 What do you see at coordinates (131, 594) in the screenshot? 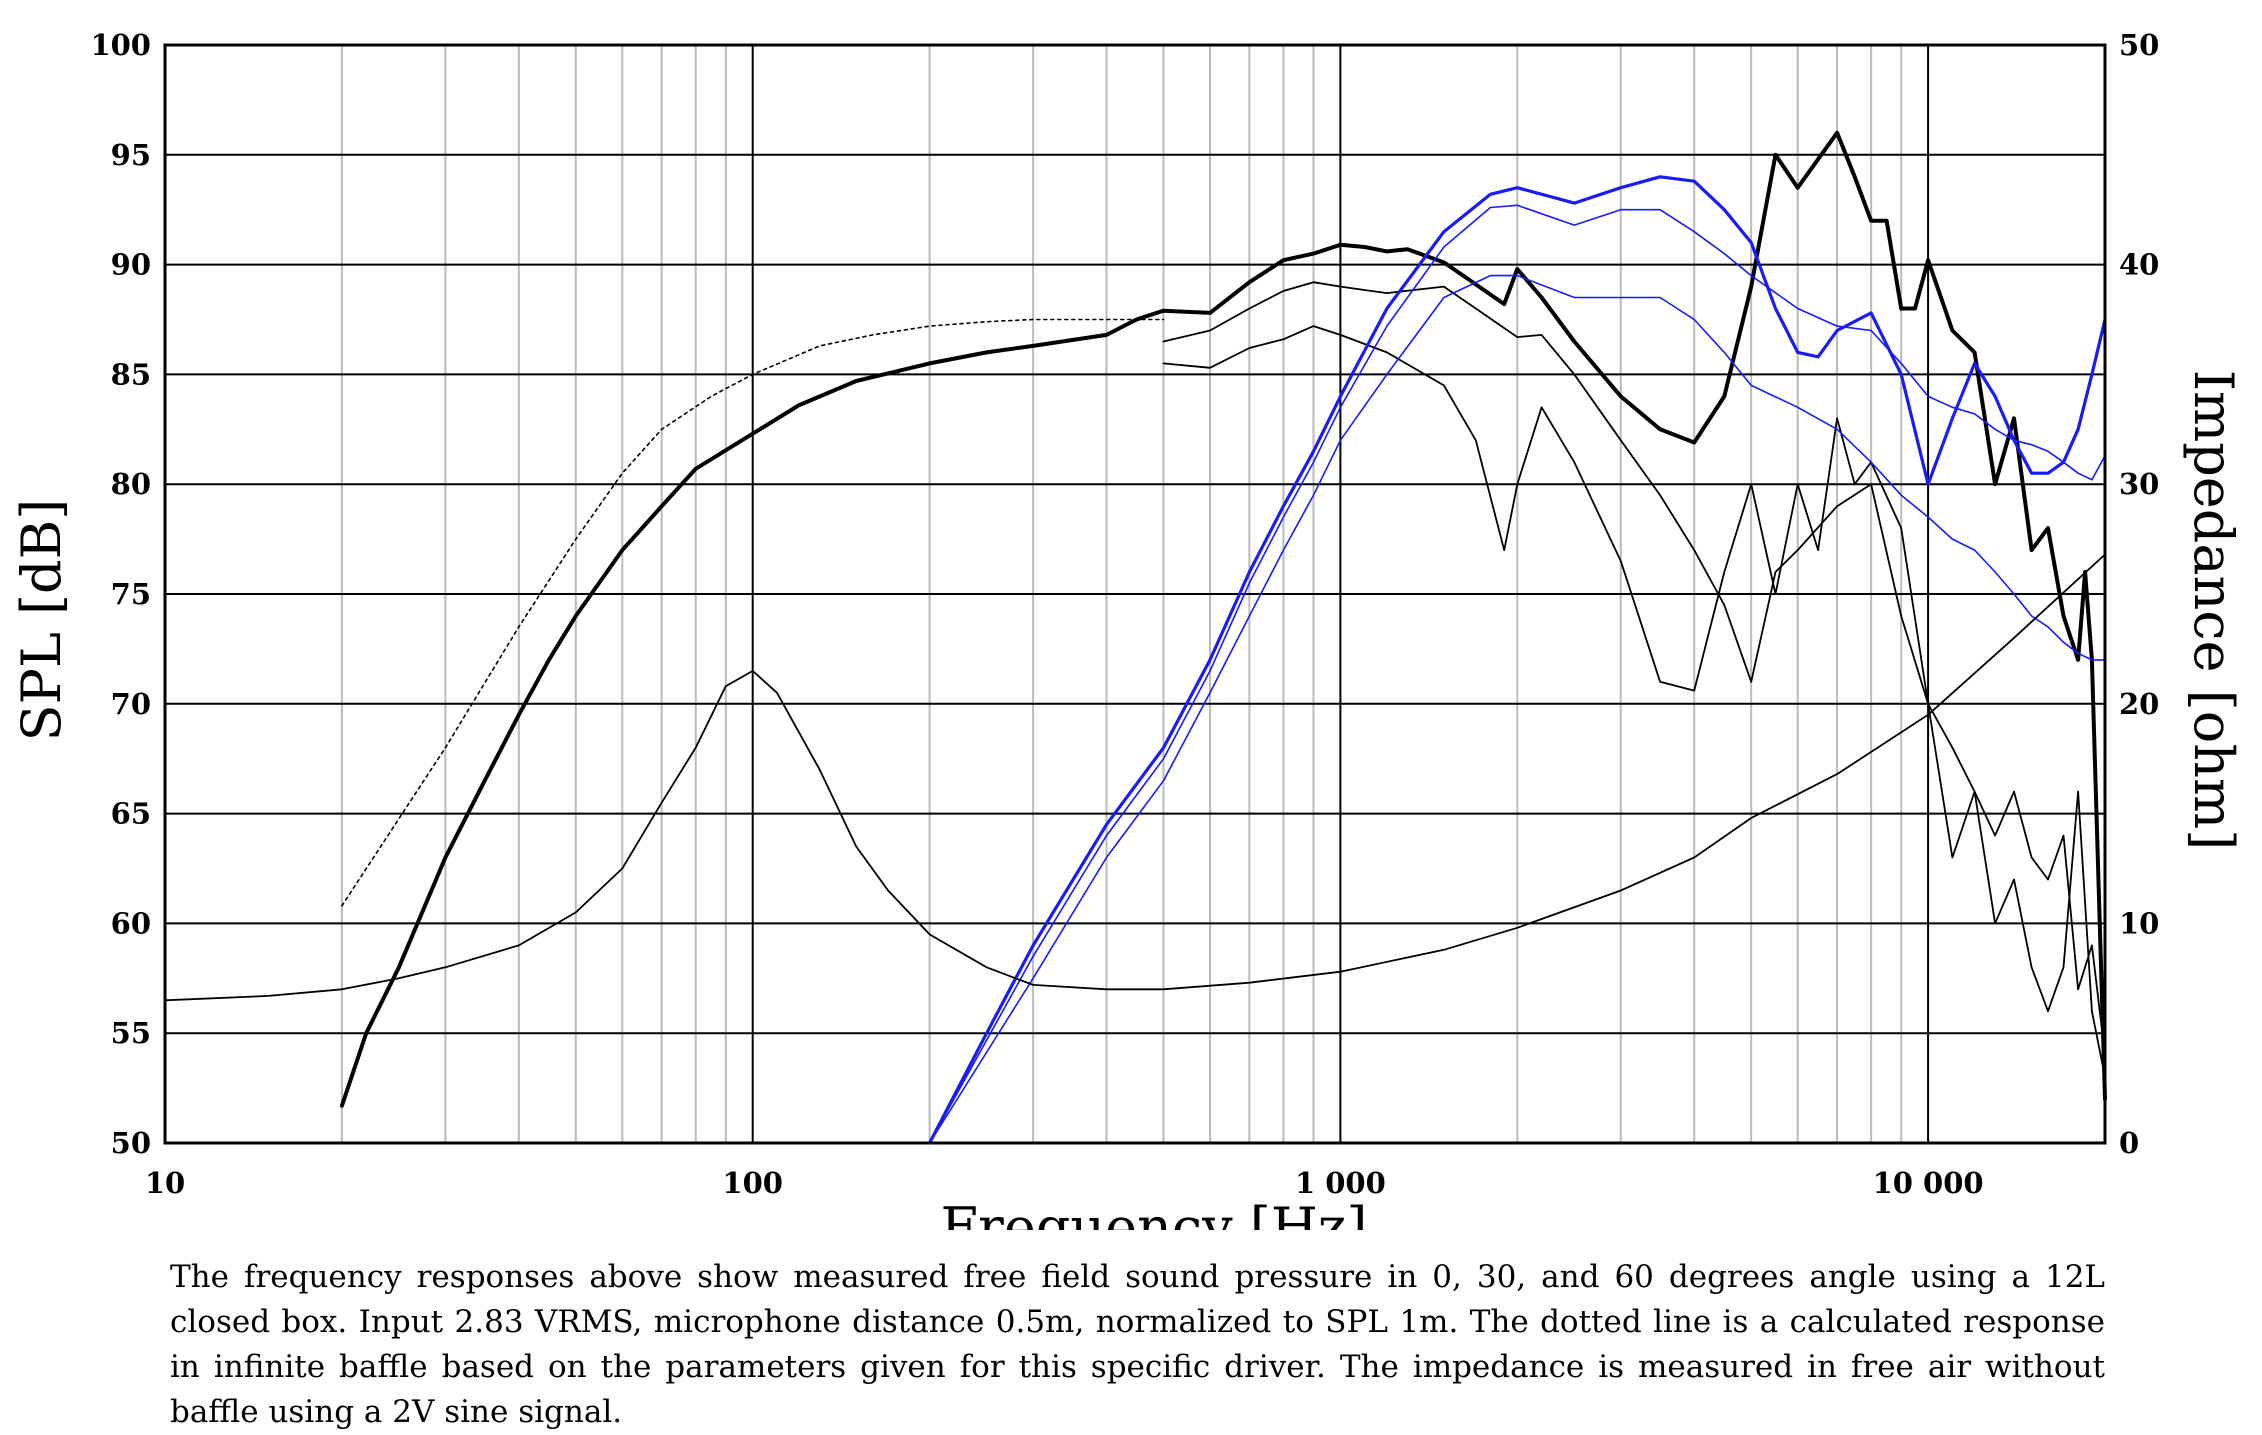
I see `y-tick-label: 75` at bounding box center [131, 594].